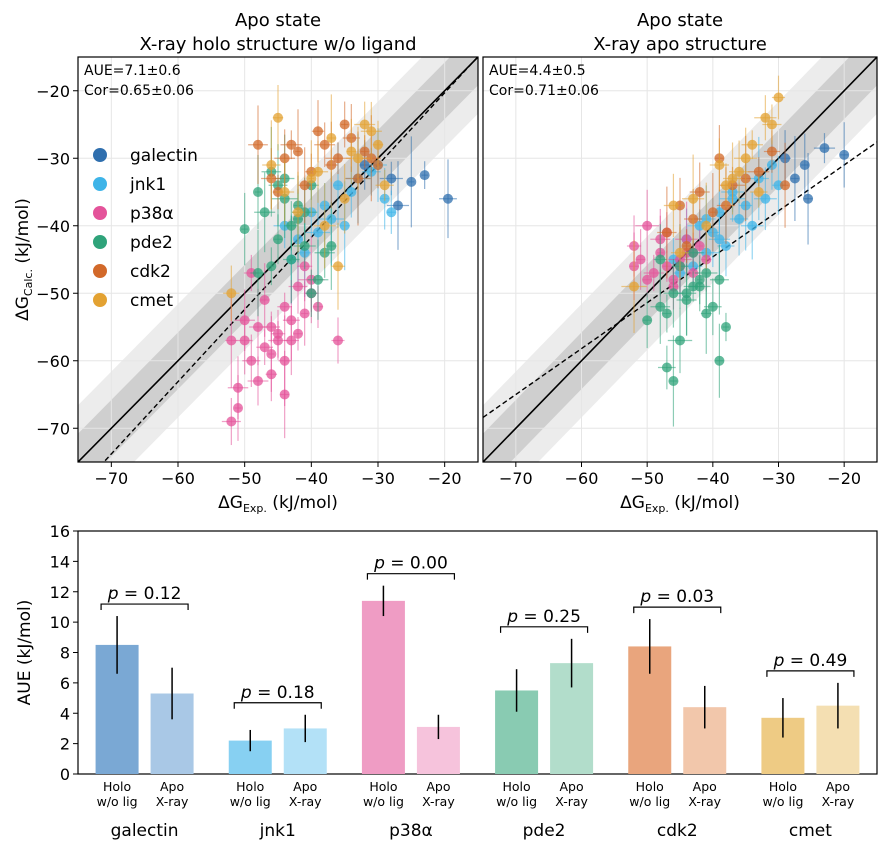 The height and width of the screenshot is (841, 880). Describe the element at coordinates (383, 687) in the screenshot. I see `bar-p38α-holo` at that location.